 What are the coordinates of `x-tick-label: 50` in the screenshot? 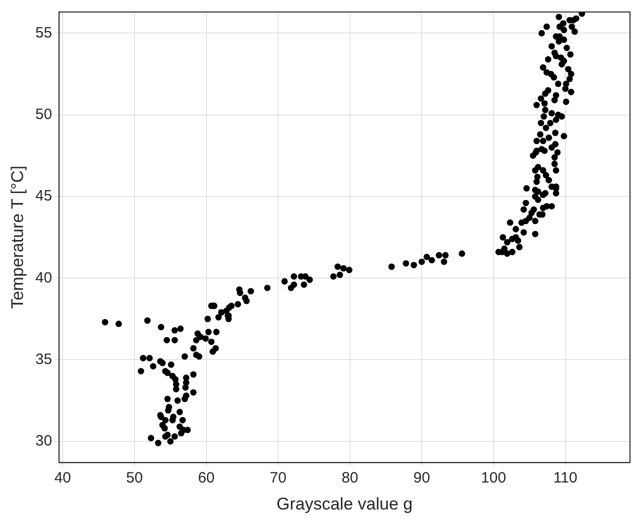 It's located at (134, 478).